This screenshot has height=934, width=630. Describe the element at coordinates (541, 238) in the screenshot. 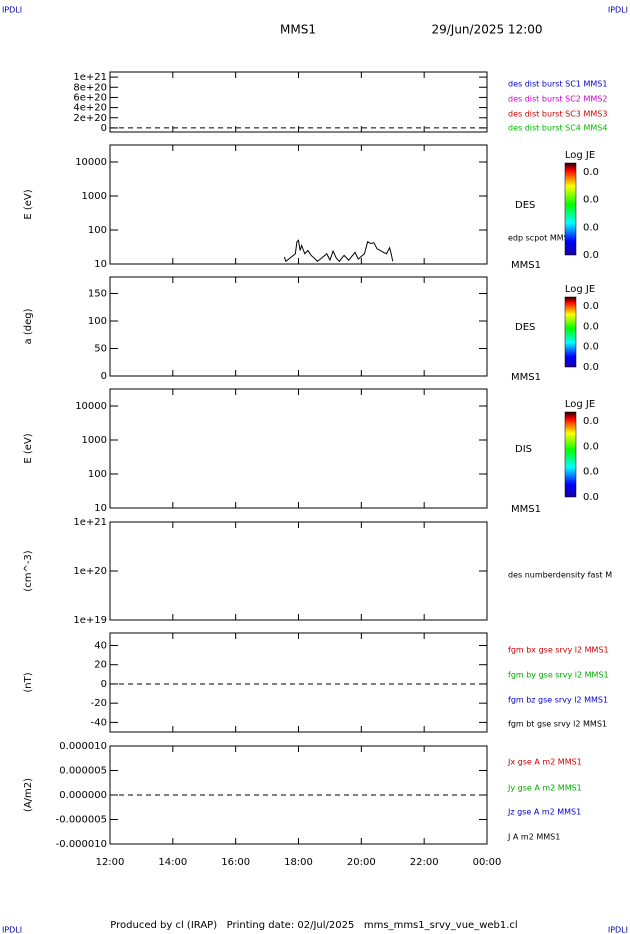

I see `legend-entry: edp scpot MMS1` at that location.